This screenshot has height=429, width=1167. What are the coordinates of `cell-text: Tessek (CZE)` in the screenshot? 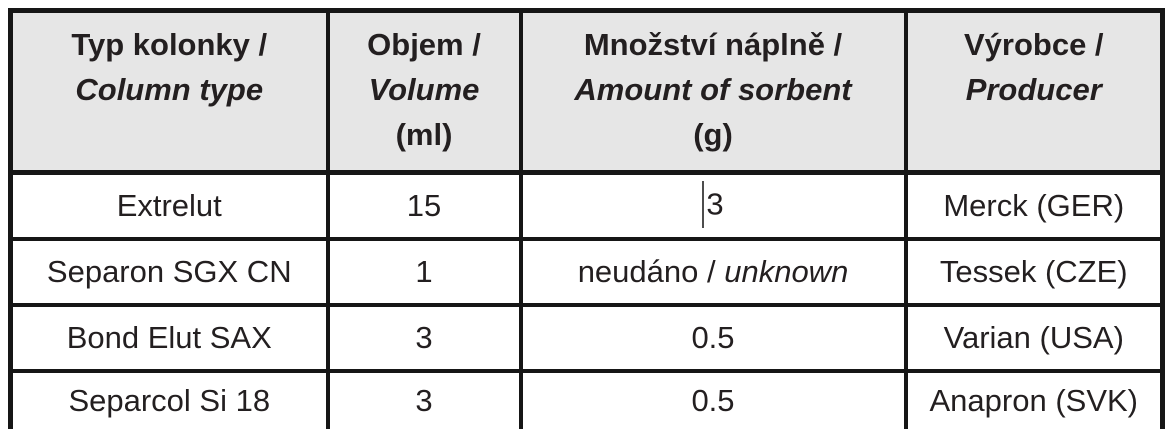 It's located at (1033, 271).